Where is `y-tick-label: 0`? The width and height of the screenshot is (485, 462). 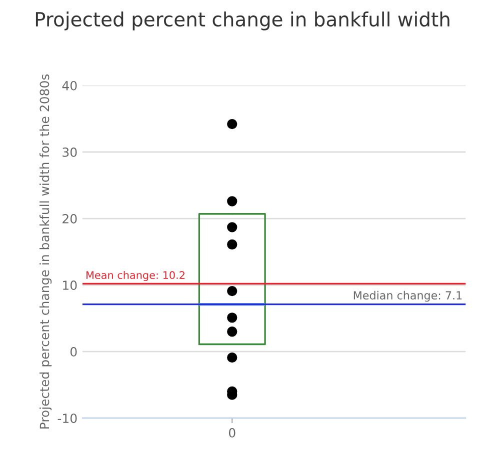 y-tick-label: 0 is located at coordinates (73, 352).